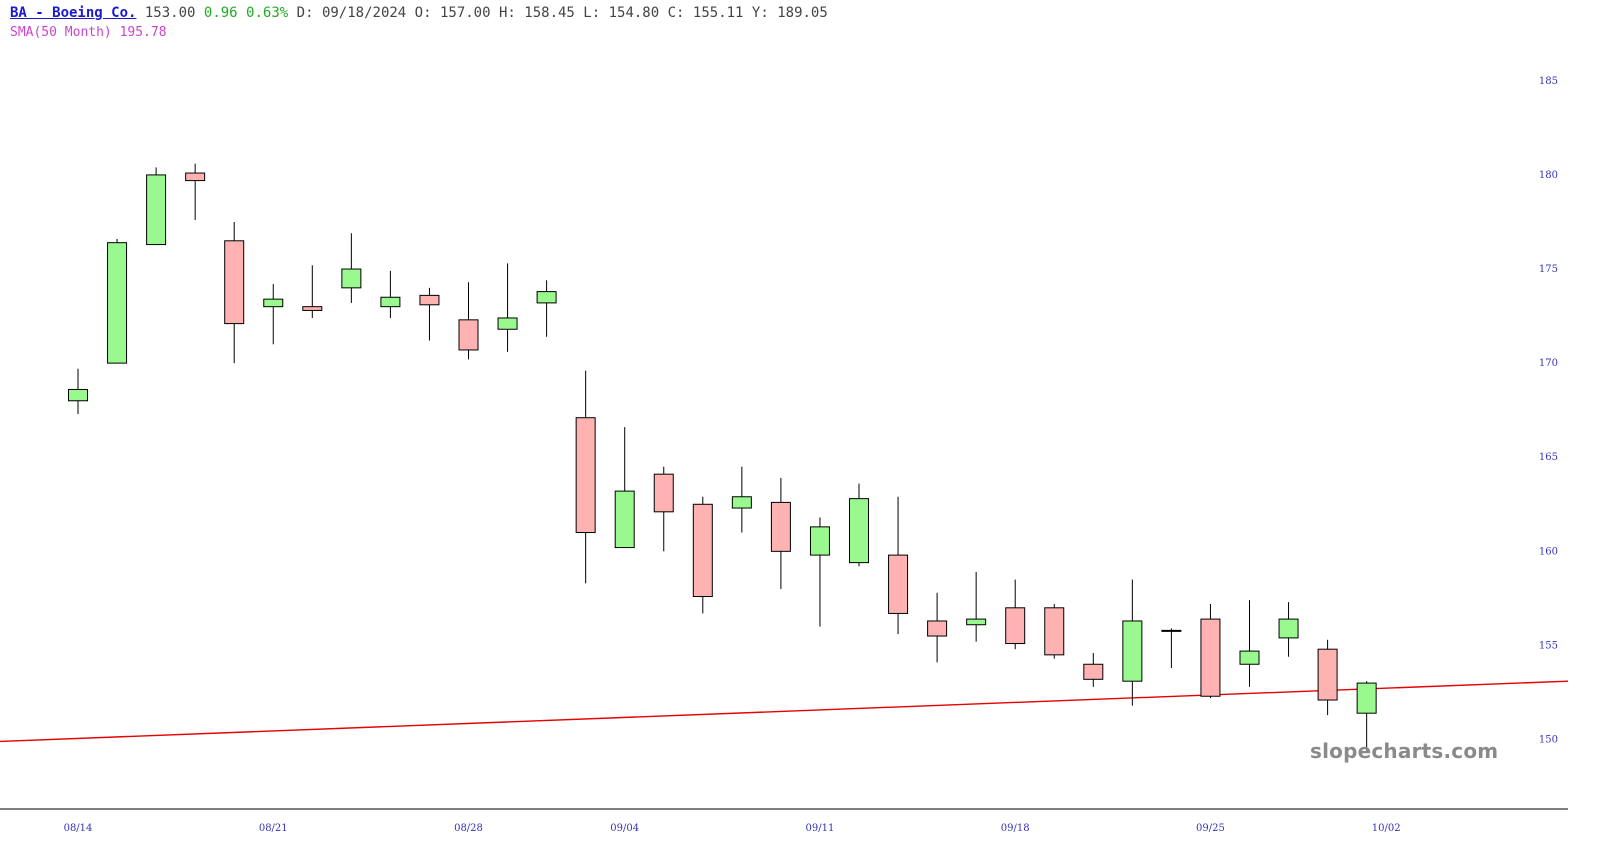  What do you see at coordinates (1548, 740) in the screenshot?
I see `y-tick-label: 150` at bounding box center [1548, 740].